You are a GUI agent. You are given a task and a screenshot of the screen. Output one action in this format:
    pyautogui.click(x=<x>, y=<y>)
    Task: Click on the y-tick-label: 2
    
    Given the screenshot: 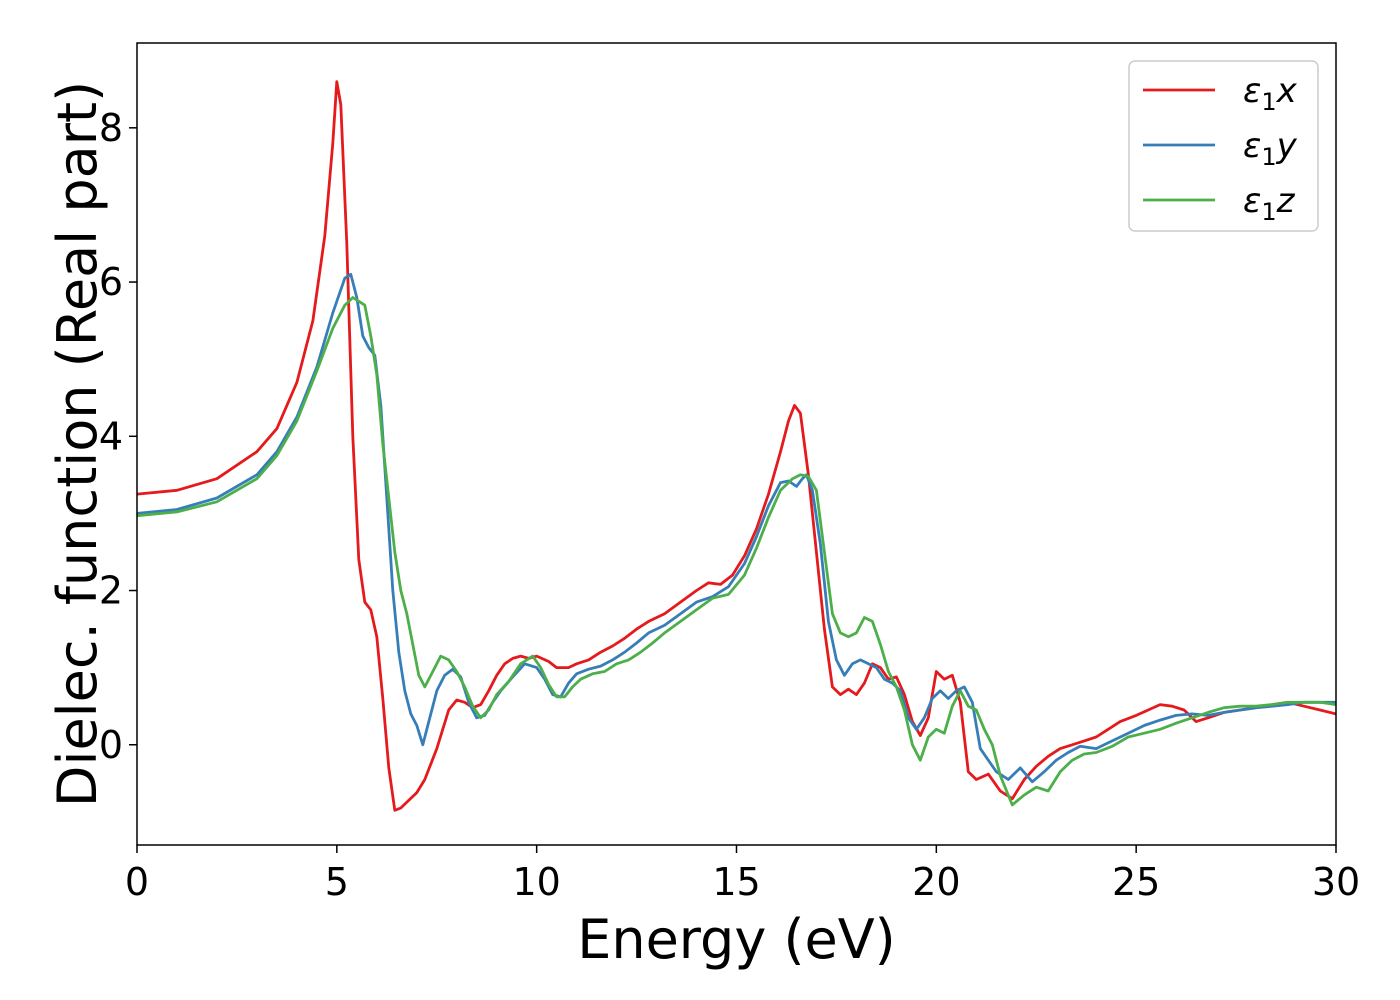 What is the action you would take?
    pyautogui.click(x=111, y=591)
    